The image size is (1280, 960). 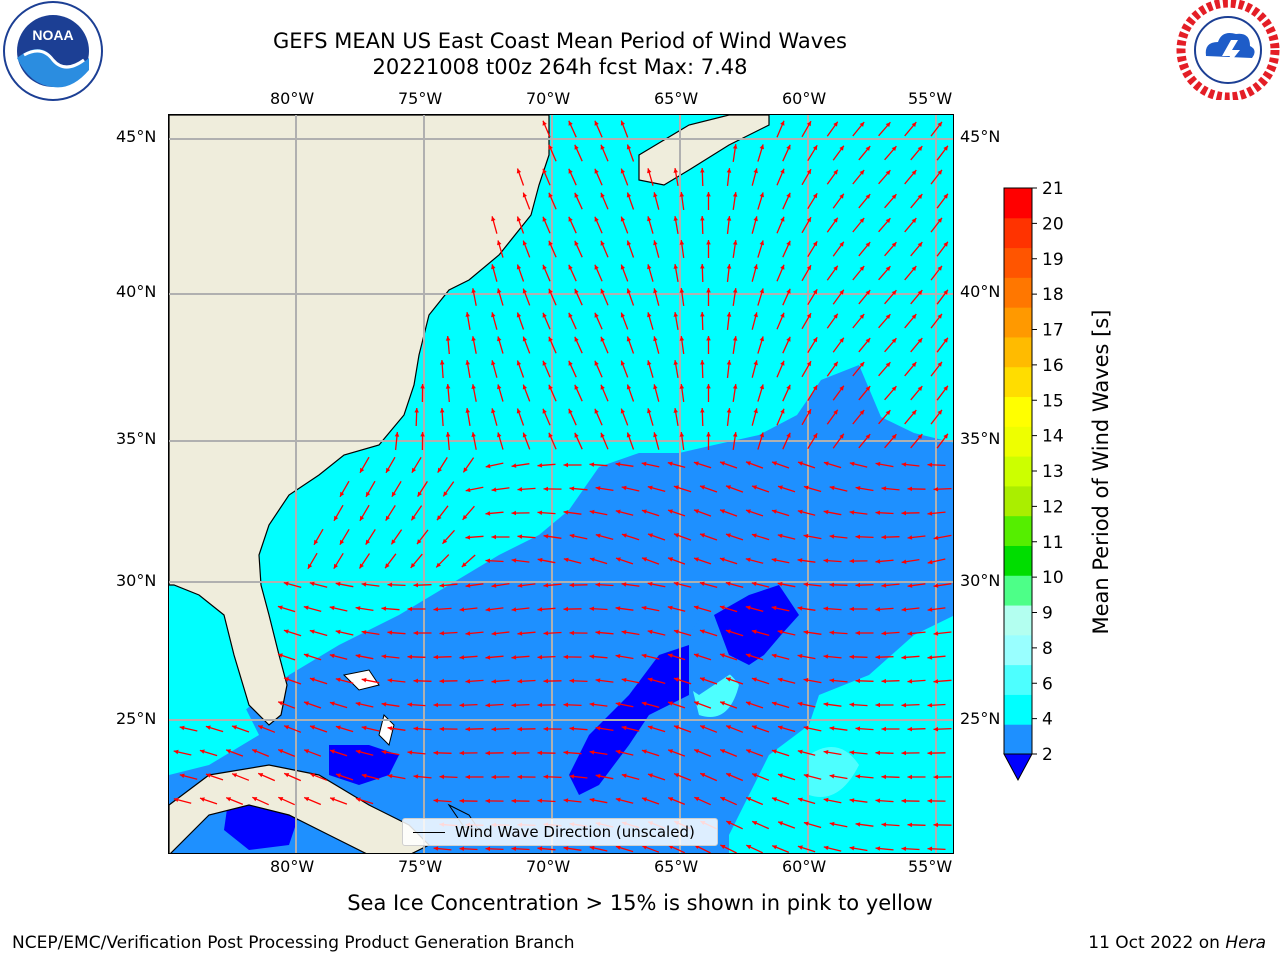 What do you see at coordinates (1053, 366) in the screenshot?
I see `colorbar-tick-label: 16` at bounding box center [1053, 366].